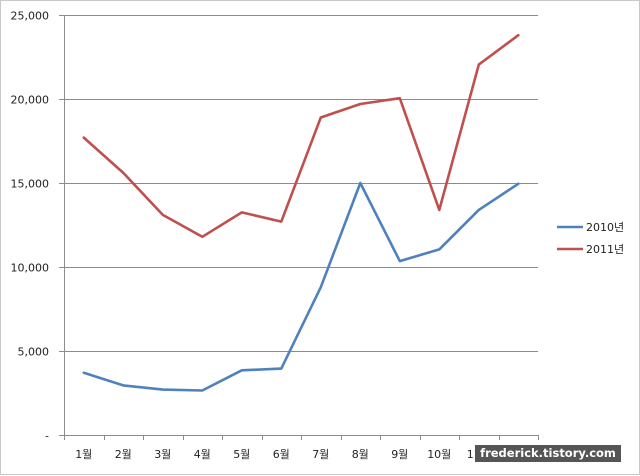 This screenshot has height=476, width=640. I want to click on y-tick-labels: - 5,000 10,000 15,000 20,000 25,000, so click(30, 226).